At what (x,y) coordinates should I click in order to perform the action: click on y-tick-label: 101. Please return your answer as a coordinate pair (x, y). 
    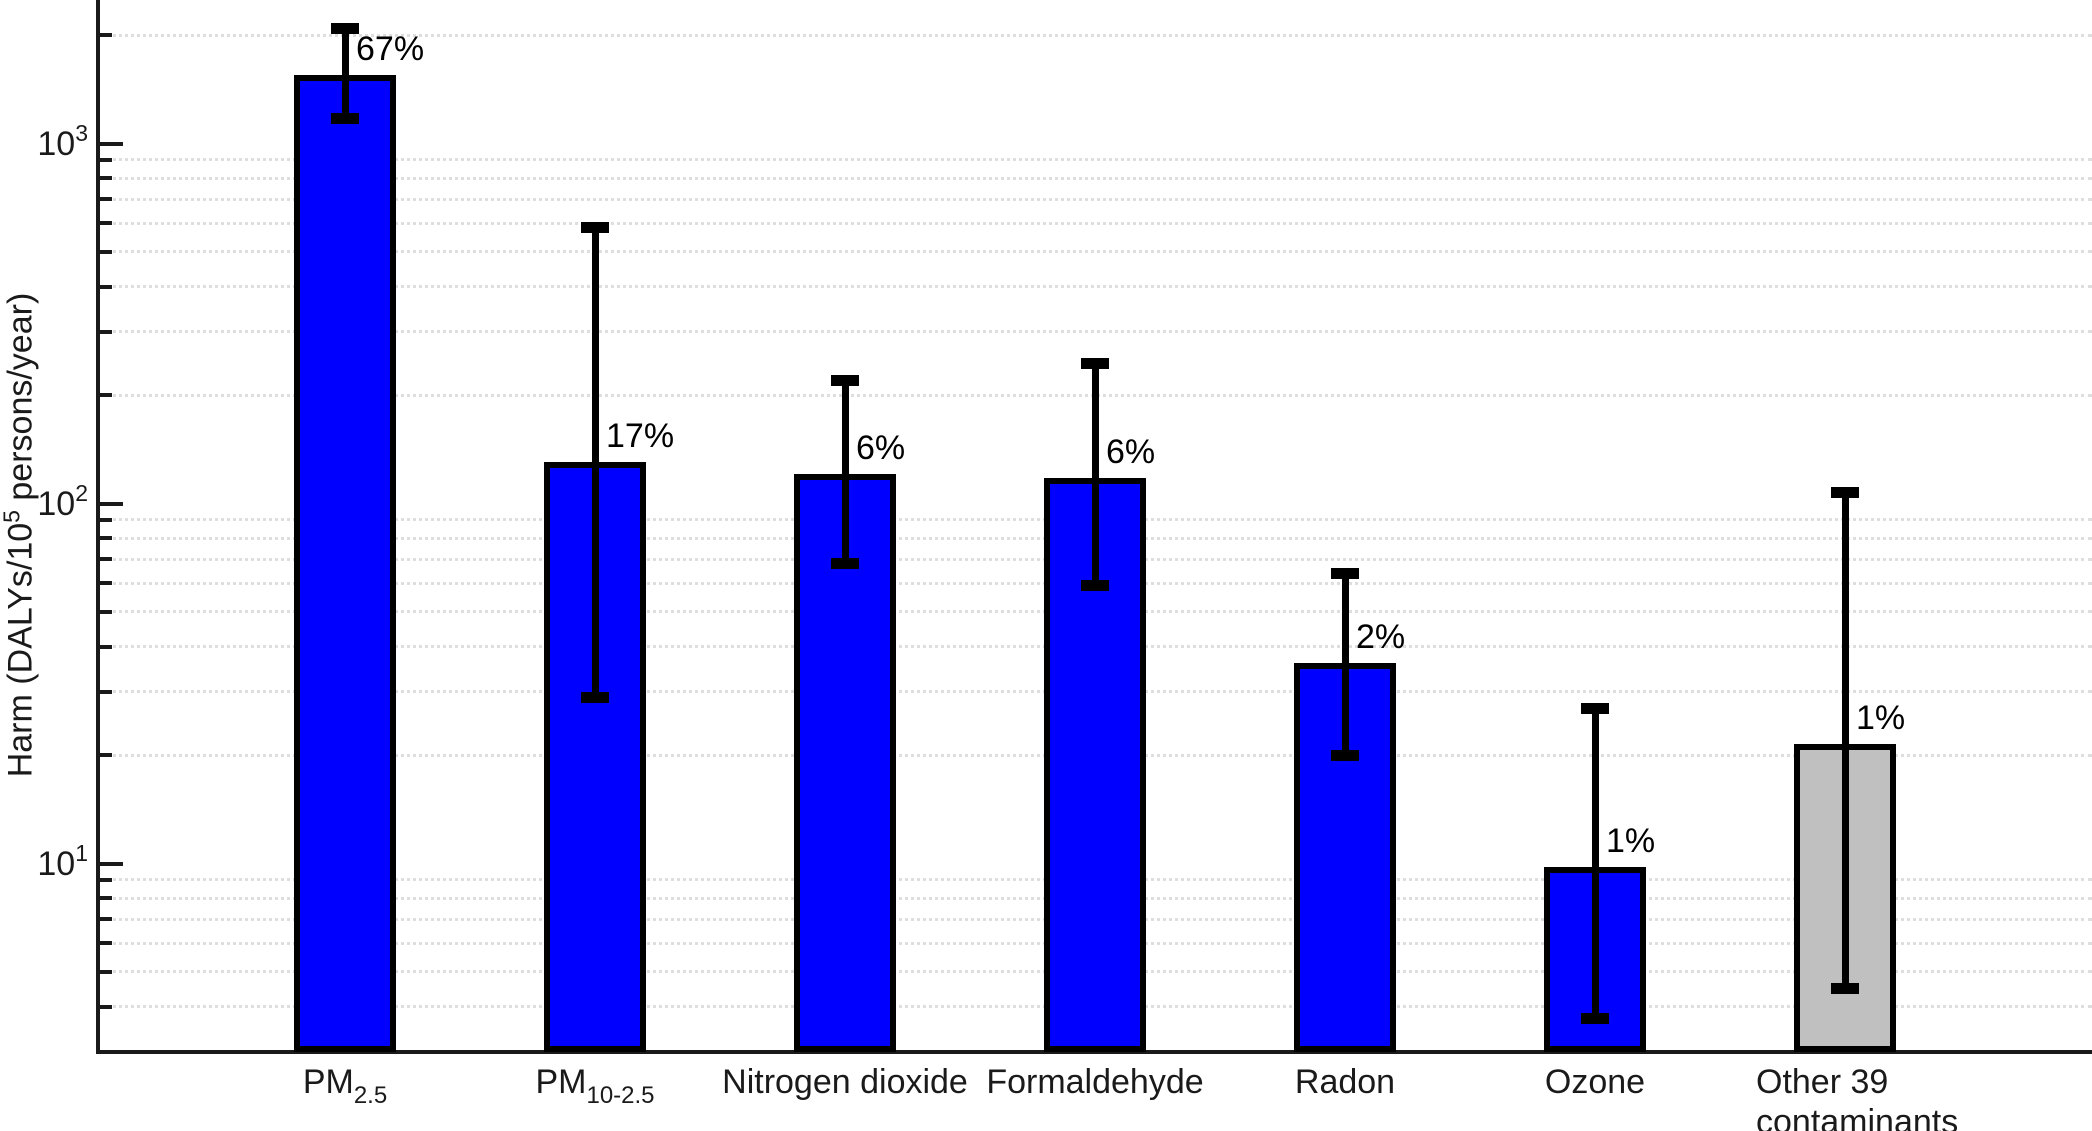
    Looking at the image, I should click on (44, 865).